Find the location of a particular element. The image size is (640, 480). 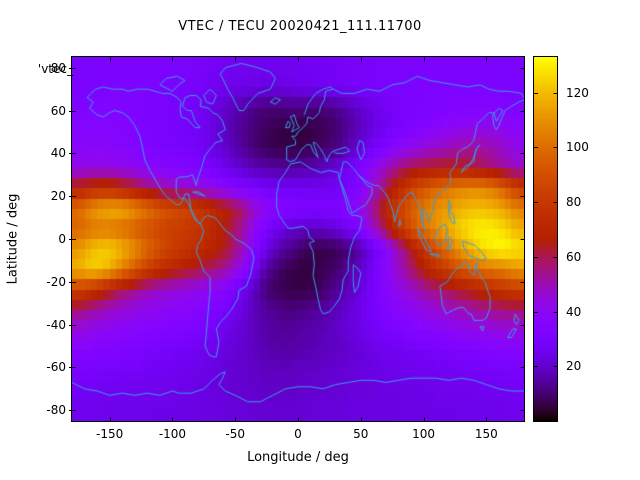

y-tick-label: 60 is located at coordinates (58, 110).